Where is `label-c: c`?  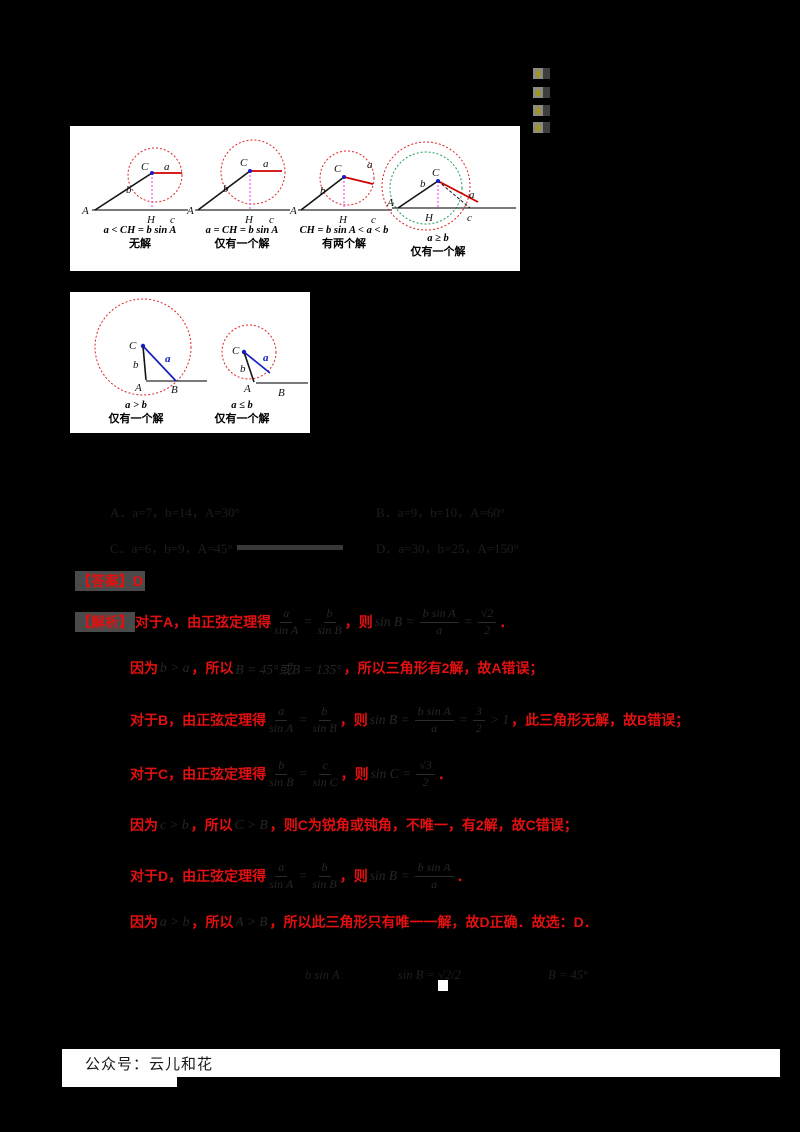
label-c: c is located at coordinates (172, 220).